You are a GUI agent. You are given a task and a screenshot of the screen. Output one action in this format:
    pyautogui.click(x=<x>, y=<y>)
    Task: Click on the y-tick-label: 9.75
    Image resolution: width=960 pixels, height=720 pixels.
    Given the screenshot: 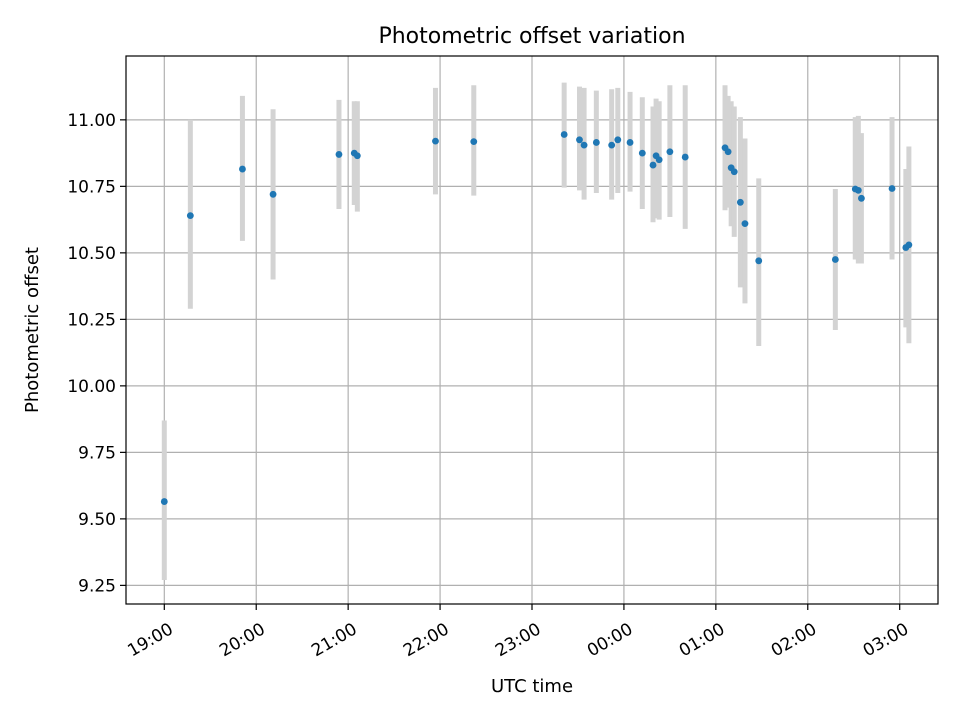 What is the action you would take?
    pyautogui.click(x=97, y=453)
    